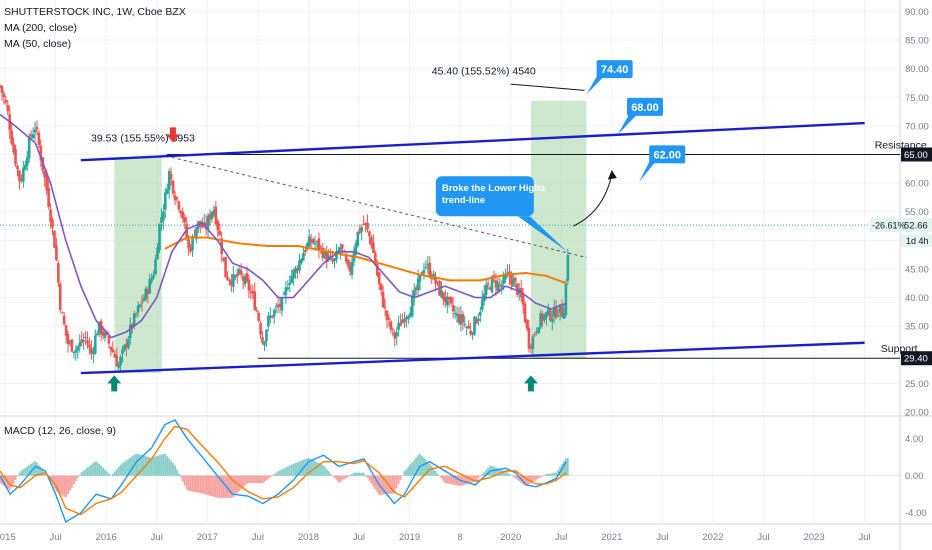  I want to click on target2-callout-box, so click(644, 106).